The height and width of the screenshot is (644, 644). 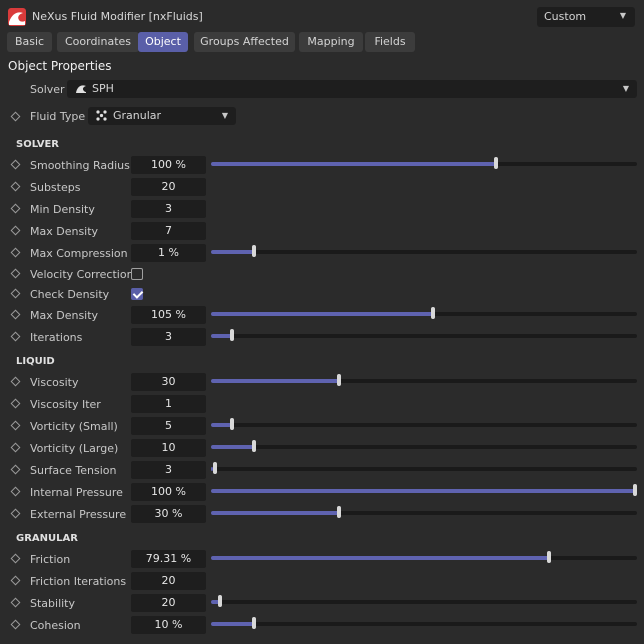 I want to click on tab-fields: Fields, so click(x=390, y=42).